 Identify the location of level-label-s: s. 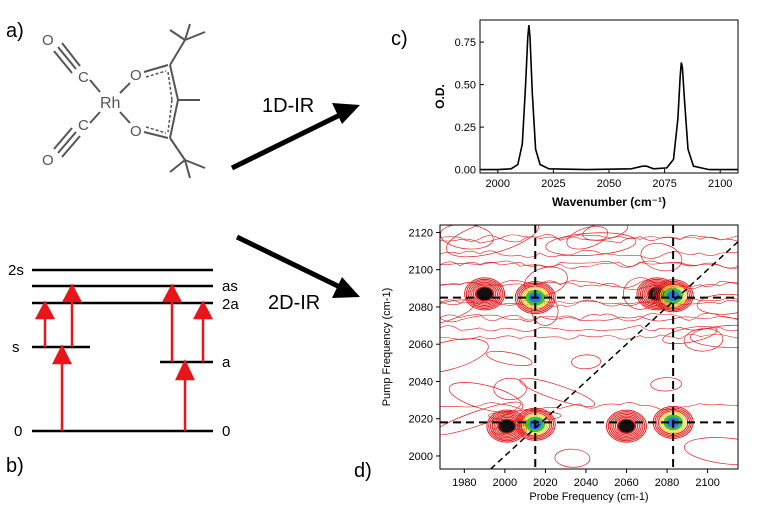
(16, 347).